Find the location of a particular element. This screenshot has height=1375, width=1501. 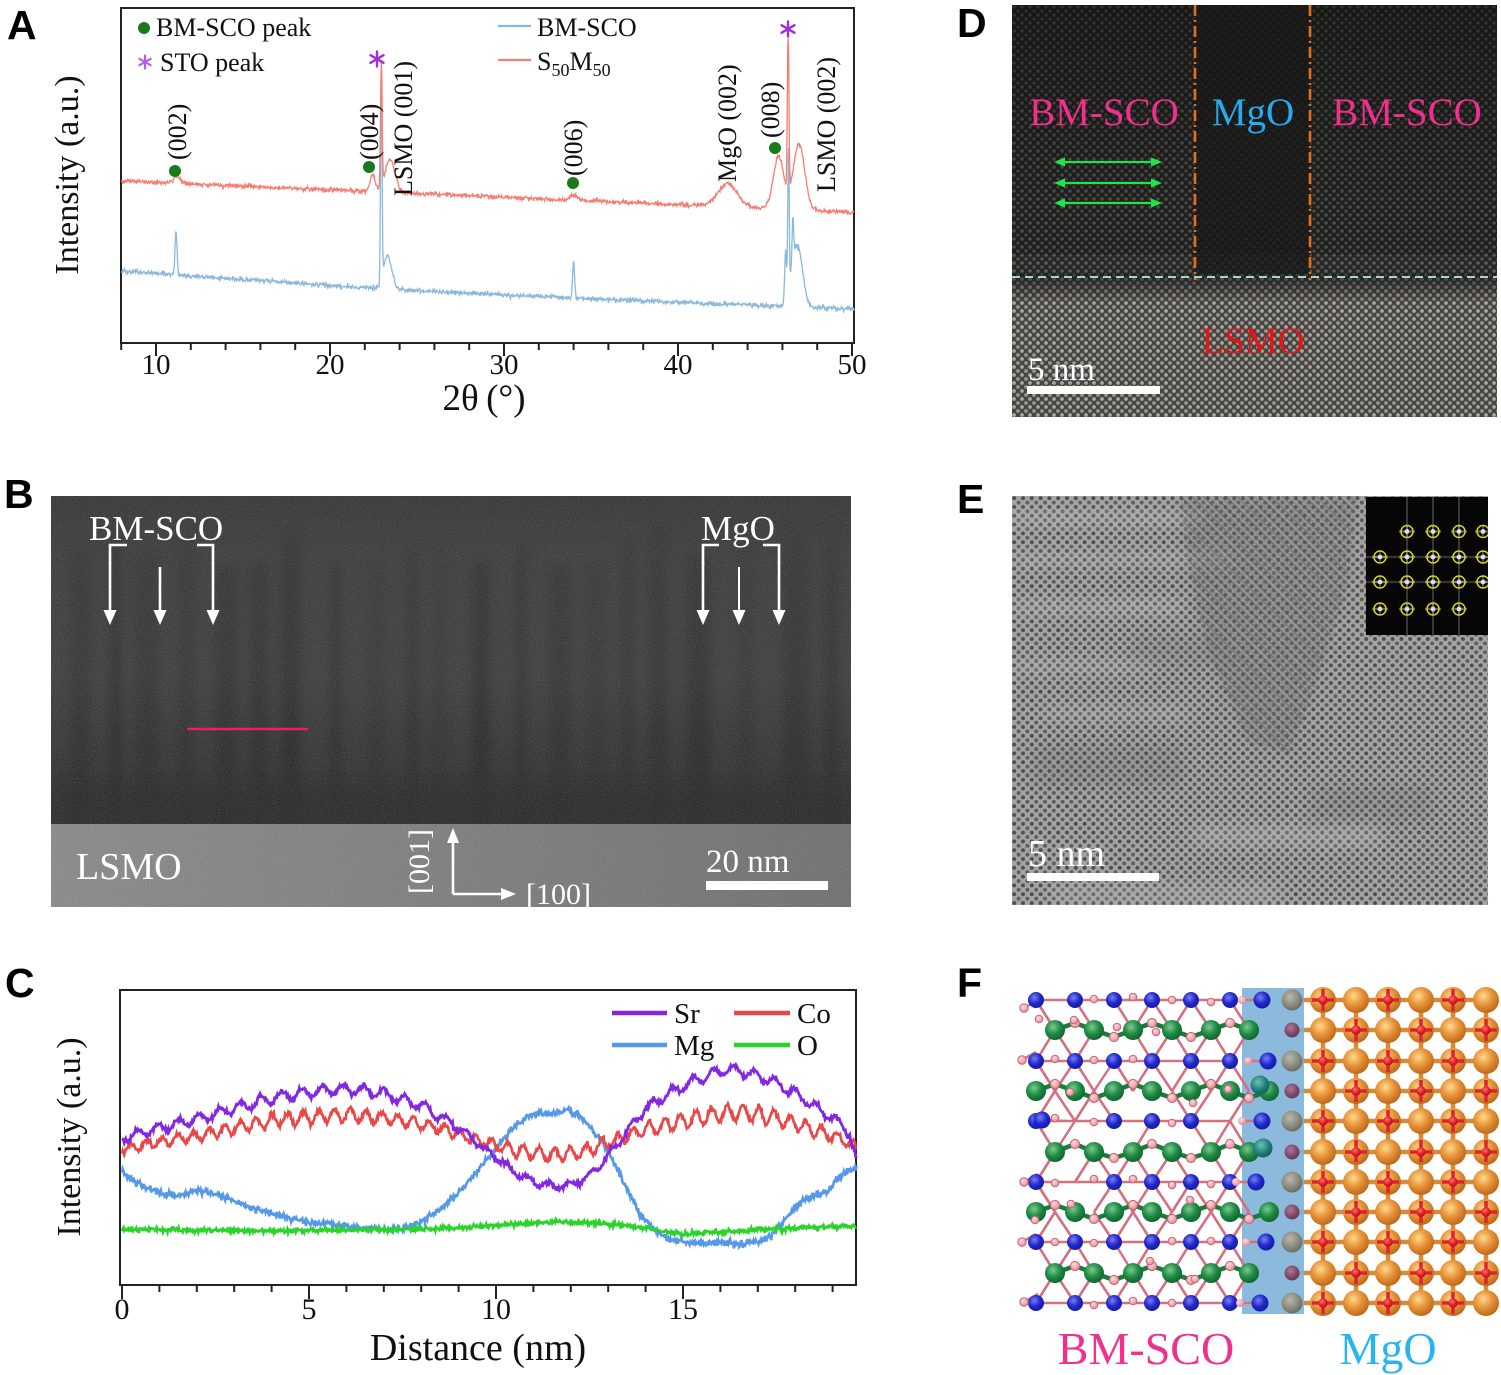

svg-text: Distance (nm) is located at coordinates (478, 1348).